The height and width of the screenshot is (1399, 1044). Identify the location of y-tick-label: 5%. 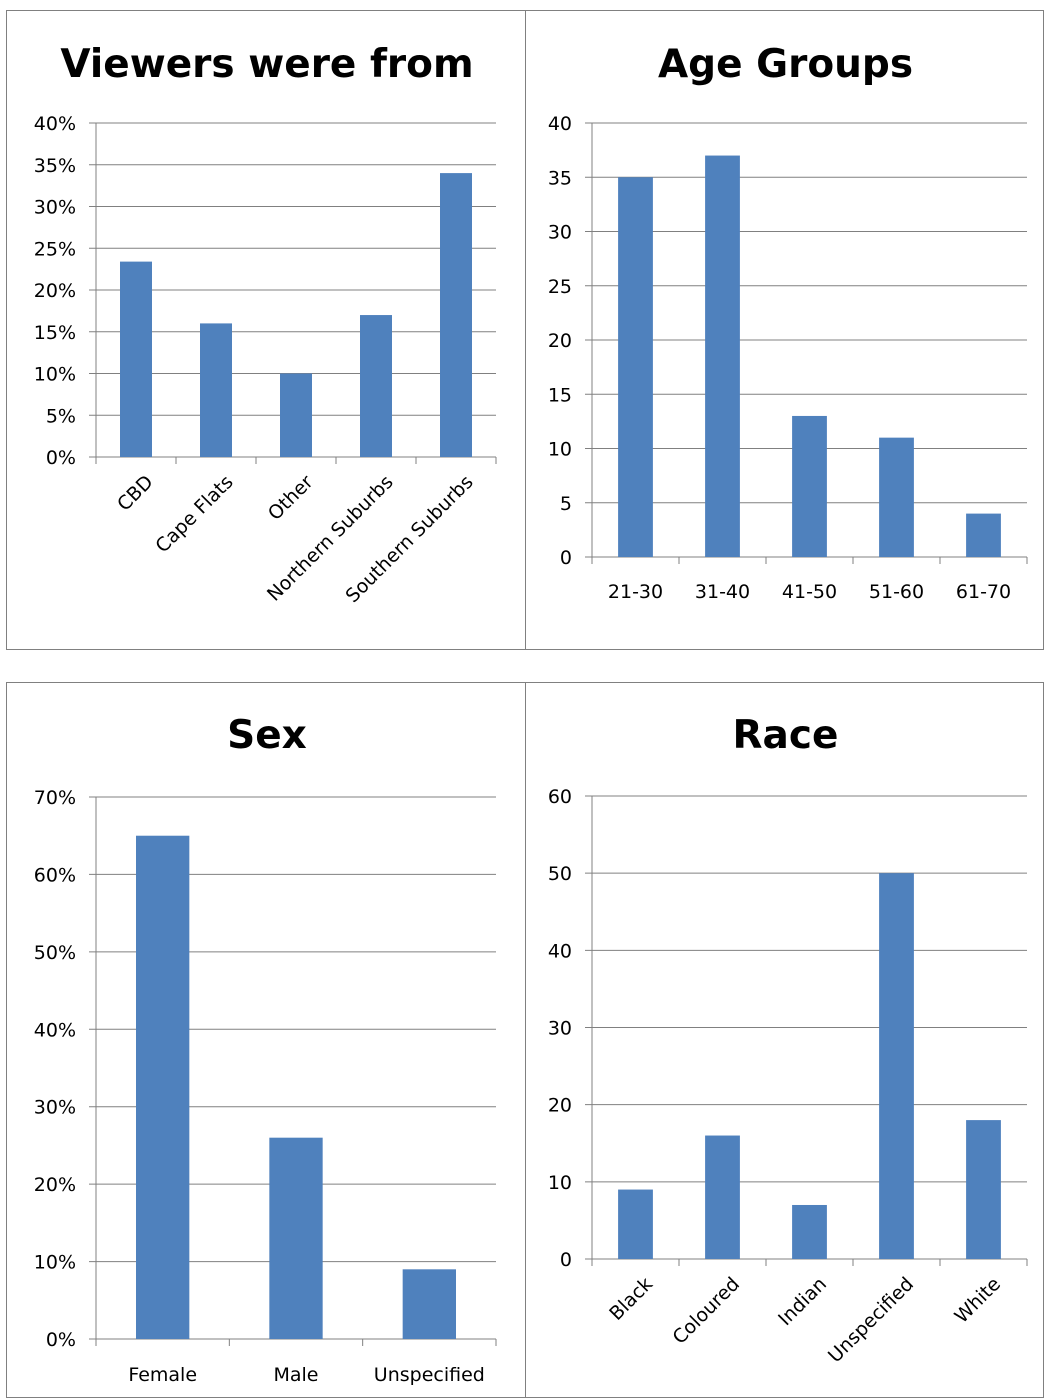
(61, 416).